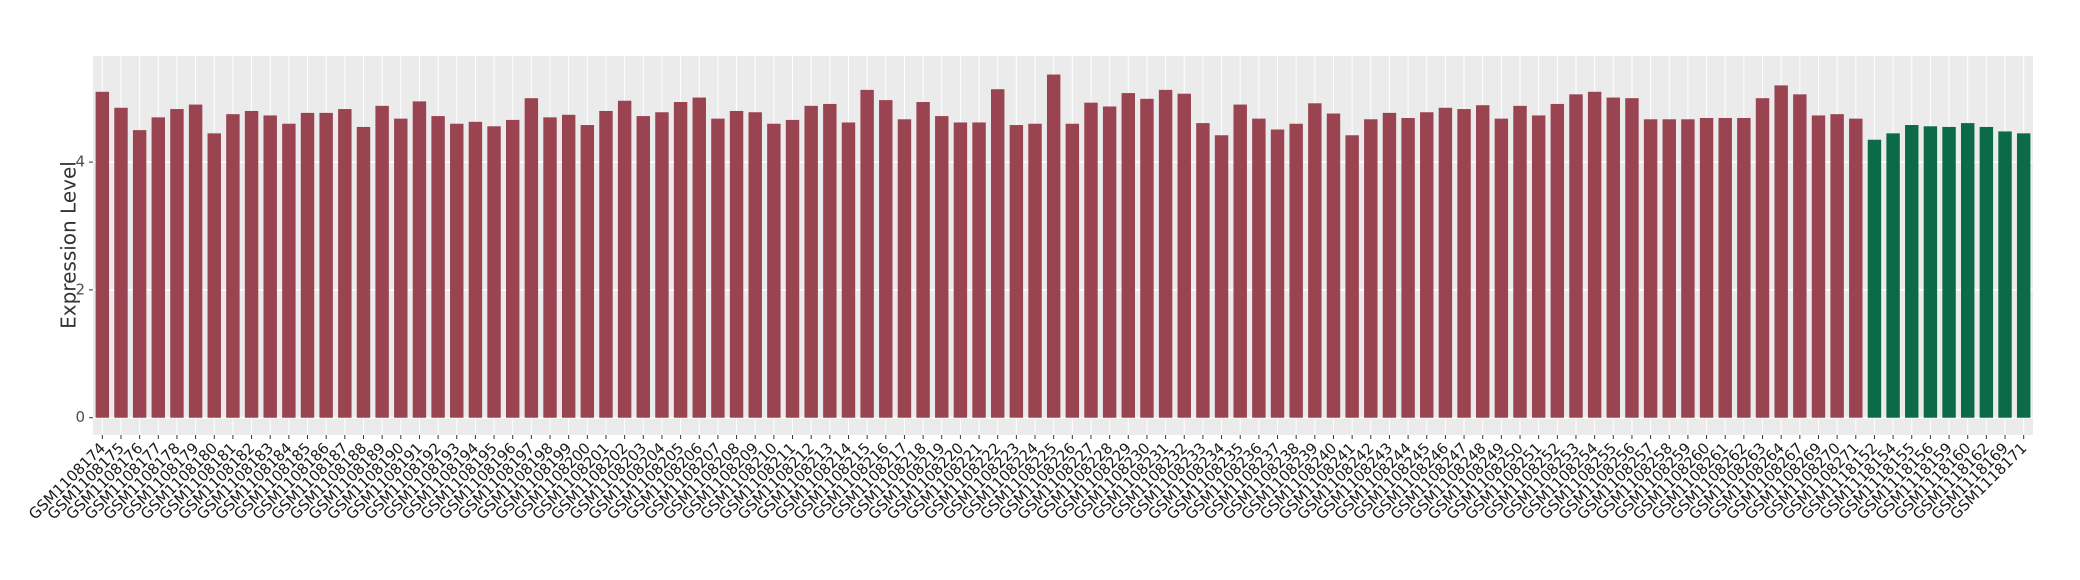 This screenshot has height=580, width=2080. Describe the element at coordinates (80, 162) in the screenshot. I see `y-tick-label: 4` at that location.